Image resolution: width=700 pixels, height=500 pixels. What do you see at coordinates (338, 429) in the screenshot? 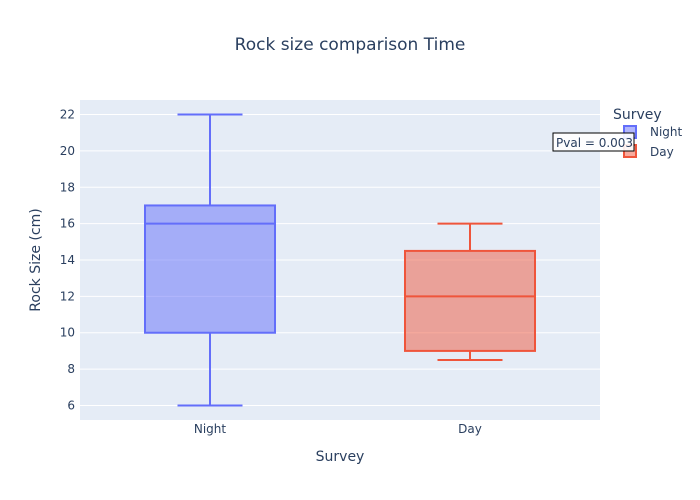
I see `x-axis-ticks: Night Day` at bounding box center [338, 429].